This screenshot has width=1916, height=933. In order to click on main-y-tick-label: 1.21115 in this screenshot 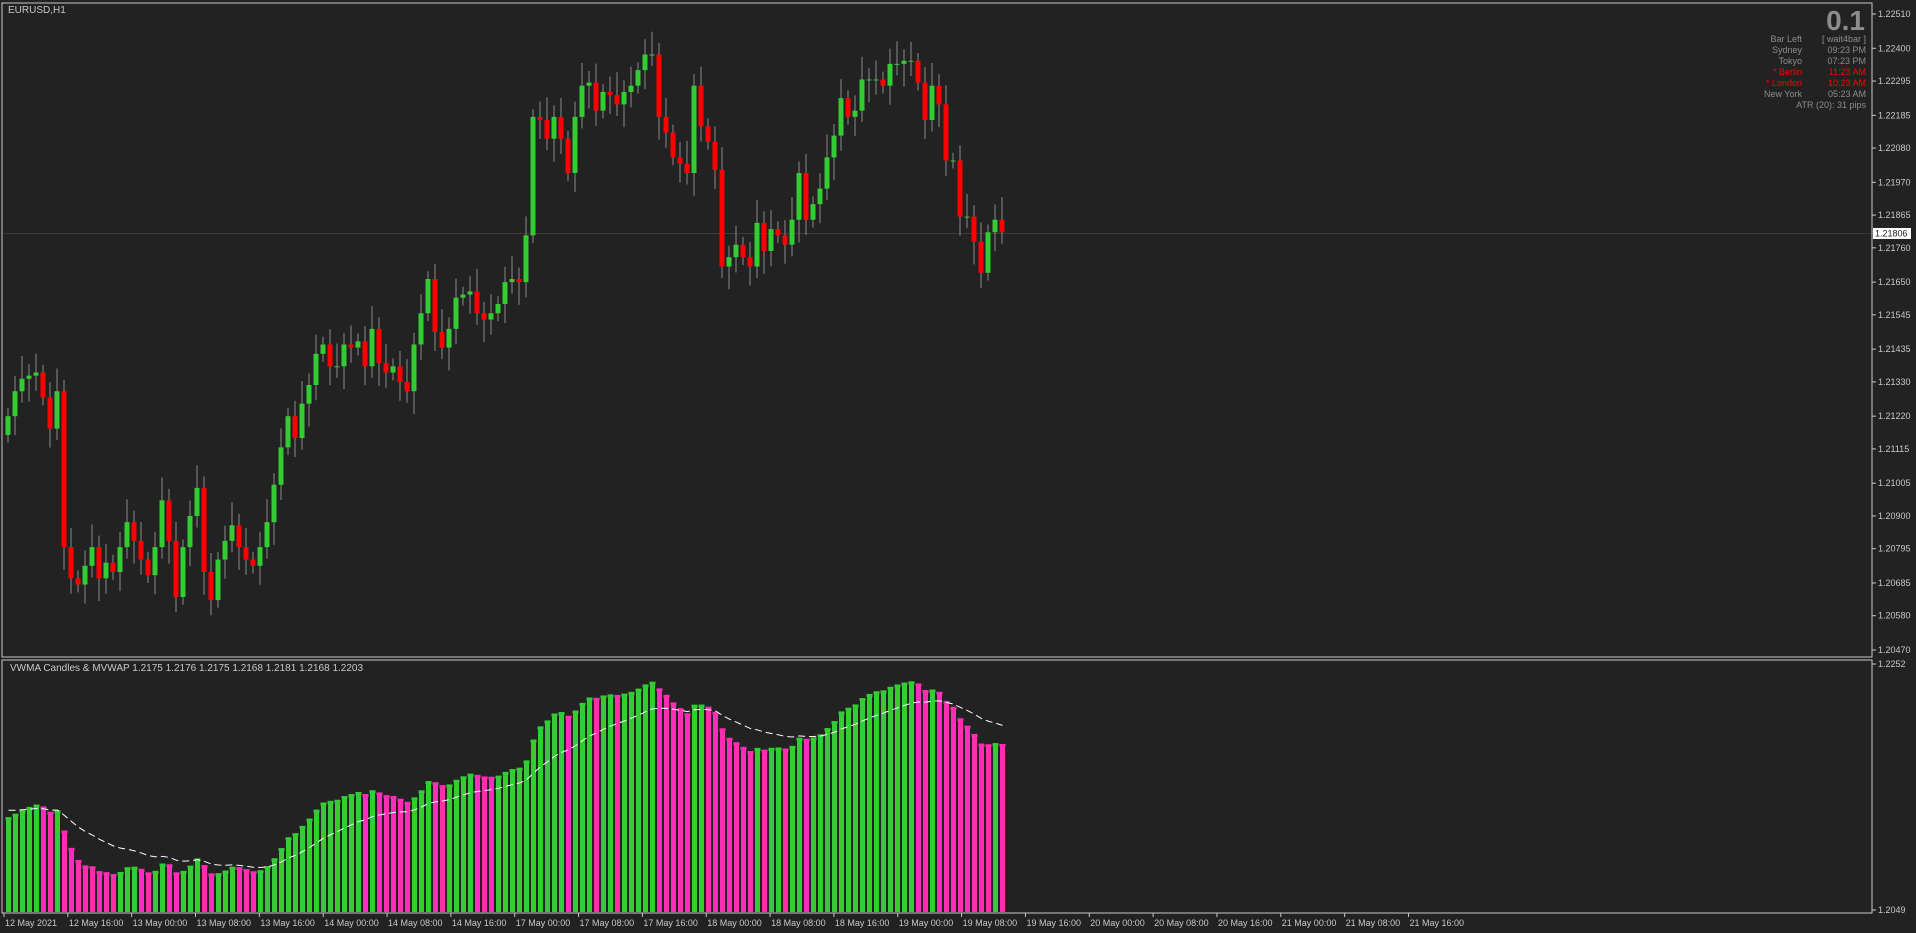, I will do `click(1893, 449)`.